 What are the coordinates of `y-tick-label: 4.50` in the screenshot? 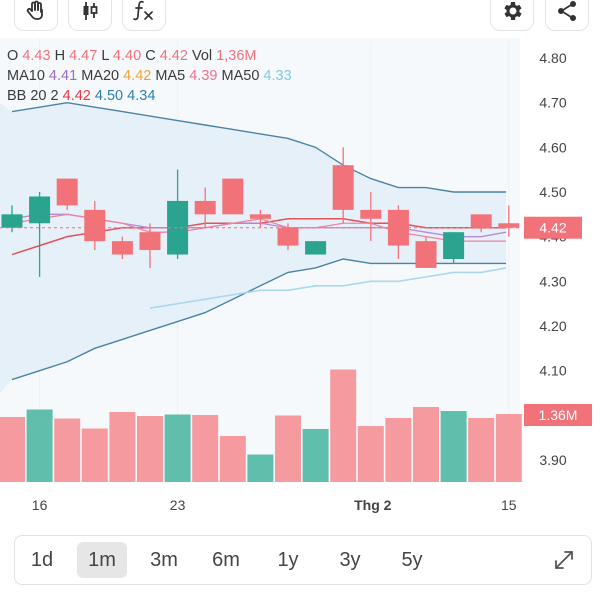 It's located at (552, 192).